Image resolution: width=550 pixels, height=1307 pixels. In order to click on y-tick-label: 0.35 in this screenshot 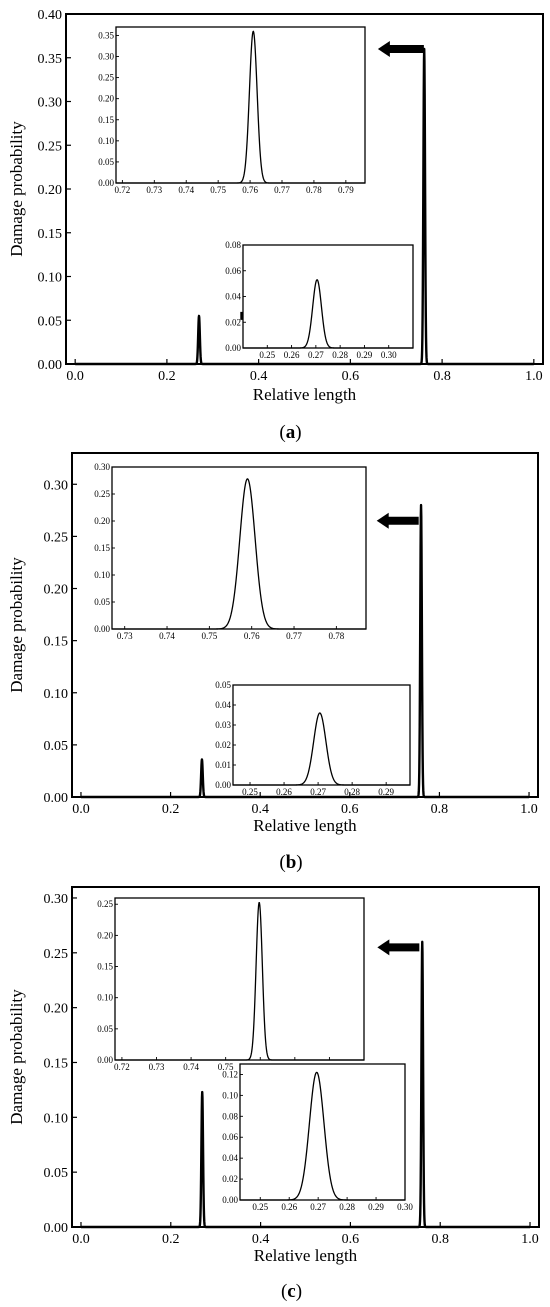, I will do `click(50, 59)`.